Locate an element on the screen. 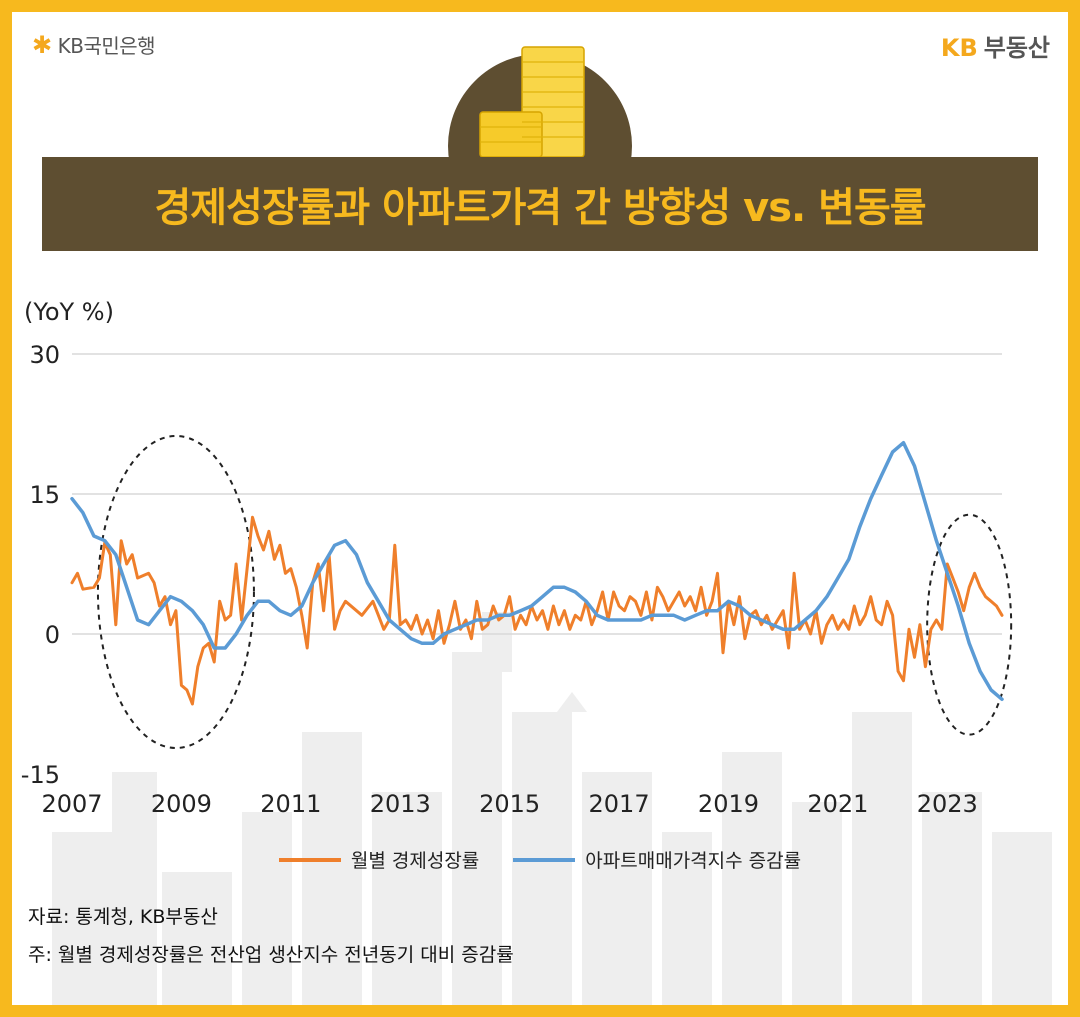 The height and width of the screenshot is (1017, 1080). x-tick-label: 2017 is located at coordinates (619, 804).